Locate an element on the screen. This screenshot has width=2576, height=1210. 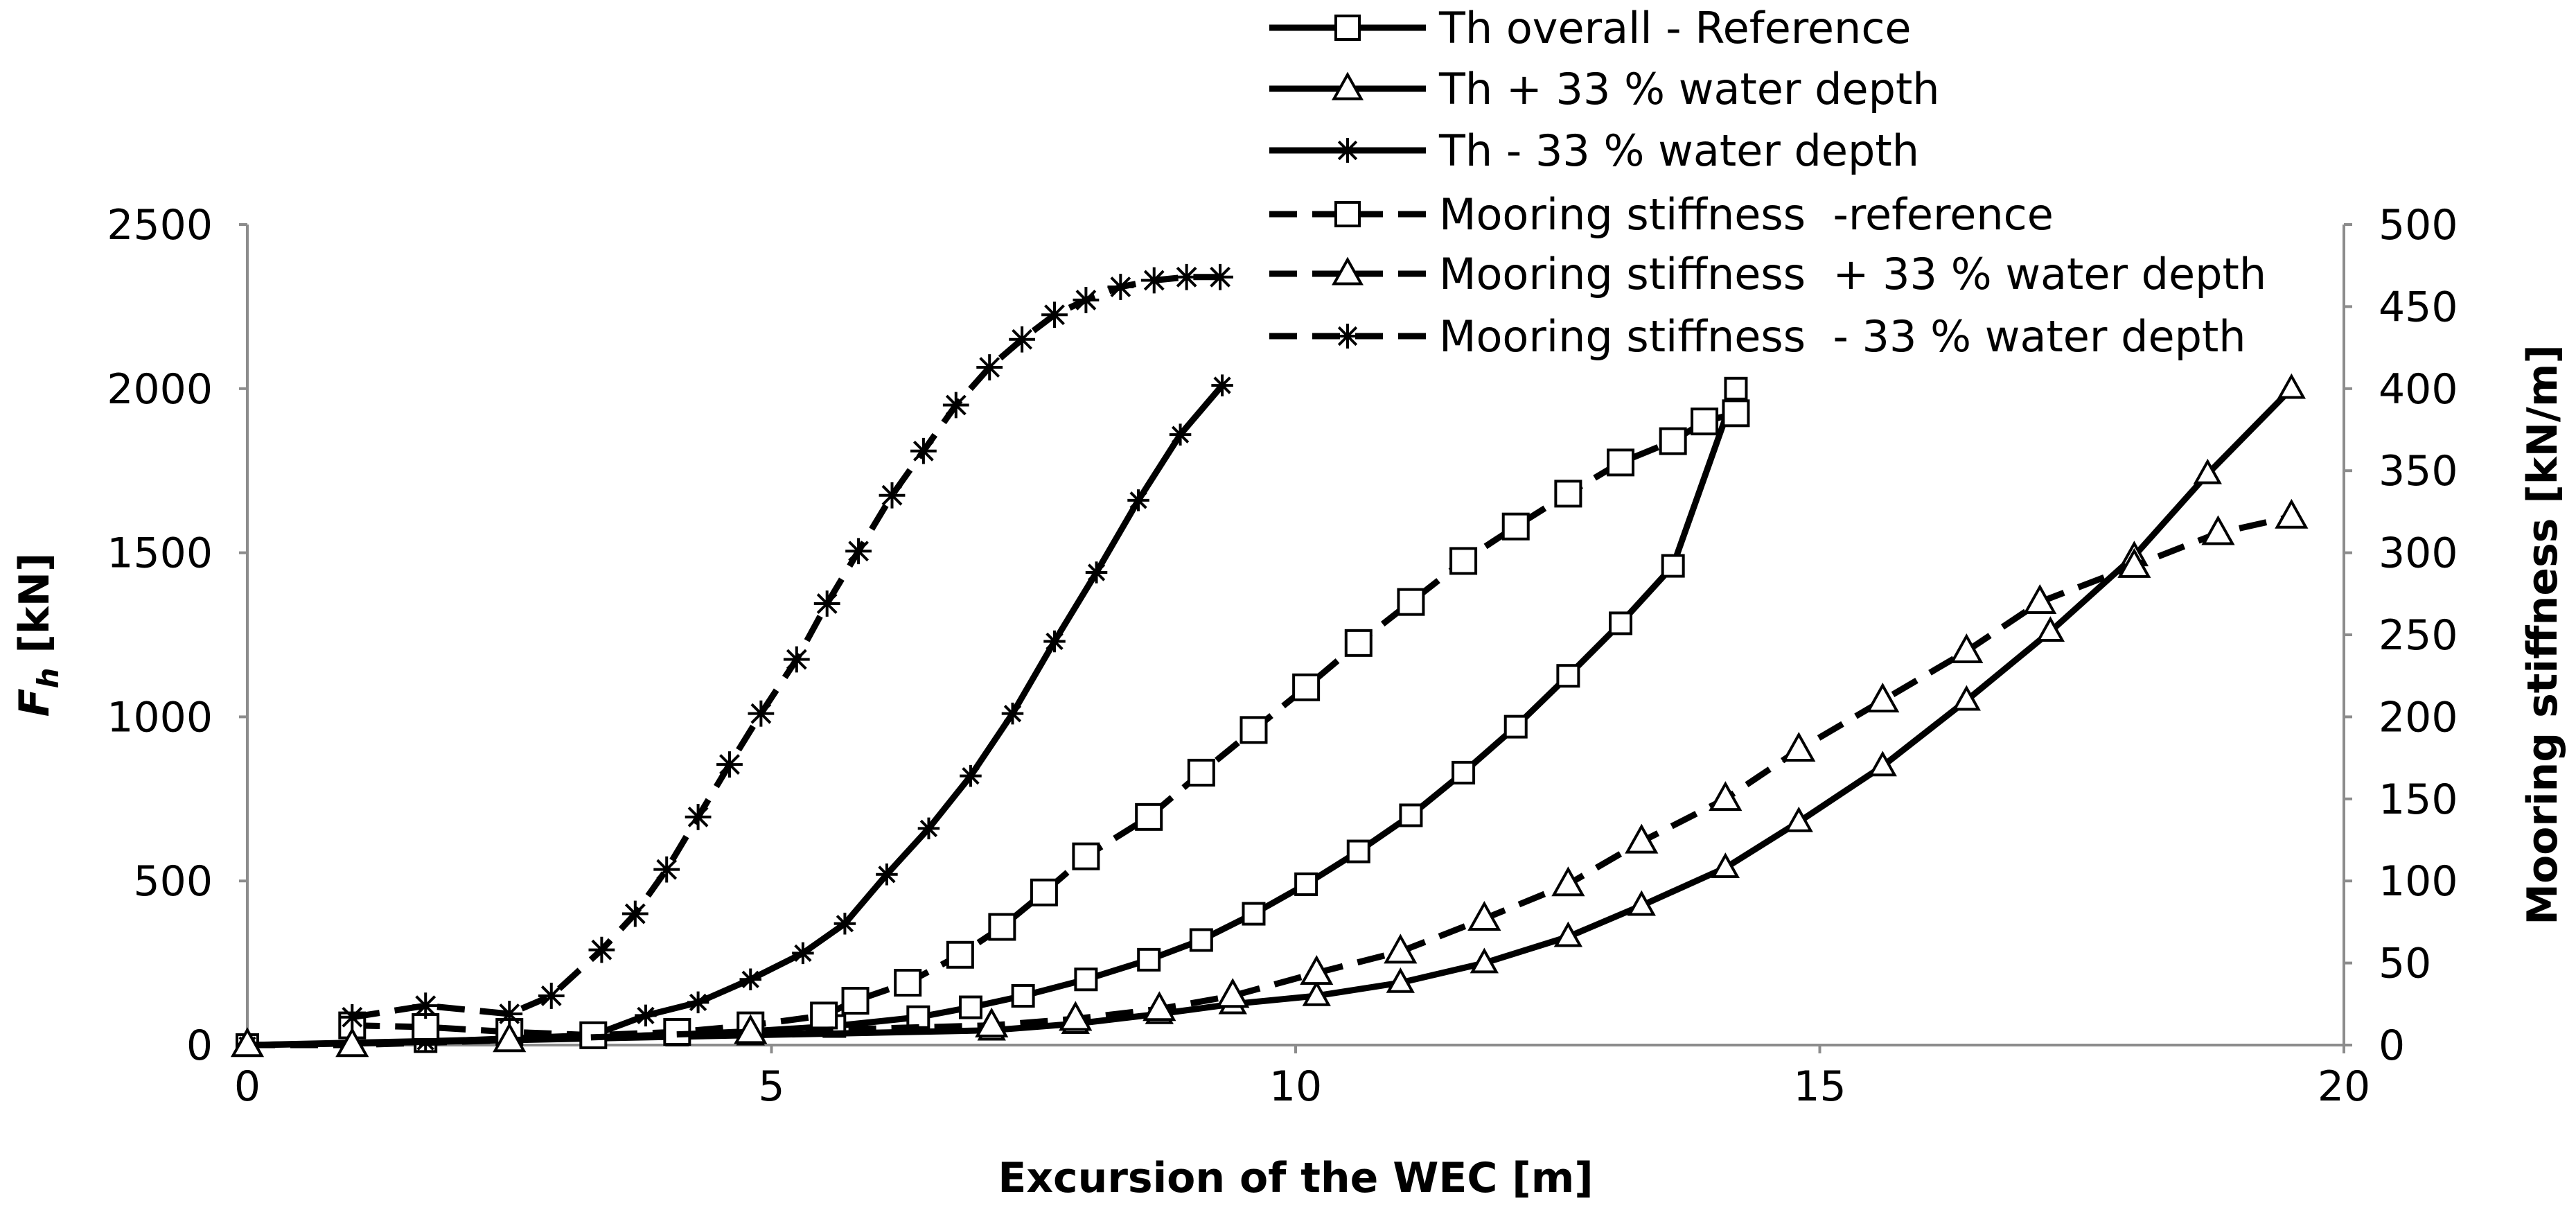
y-tick-label: 0 is located at coordinates (199, 1046).